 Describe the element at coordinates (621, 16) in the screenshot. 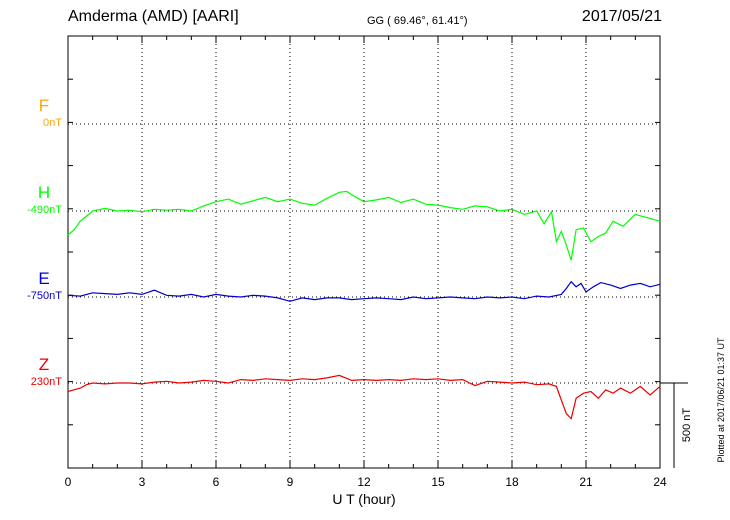

I see `plot-date: 2017/05/21` at that location.